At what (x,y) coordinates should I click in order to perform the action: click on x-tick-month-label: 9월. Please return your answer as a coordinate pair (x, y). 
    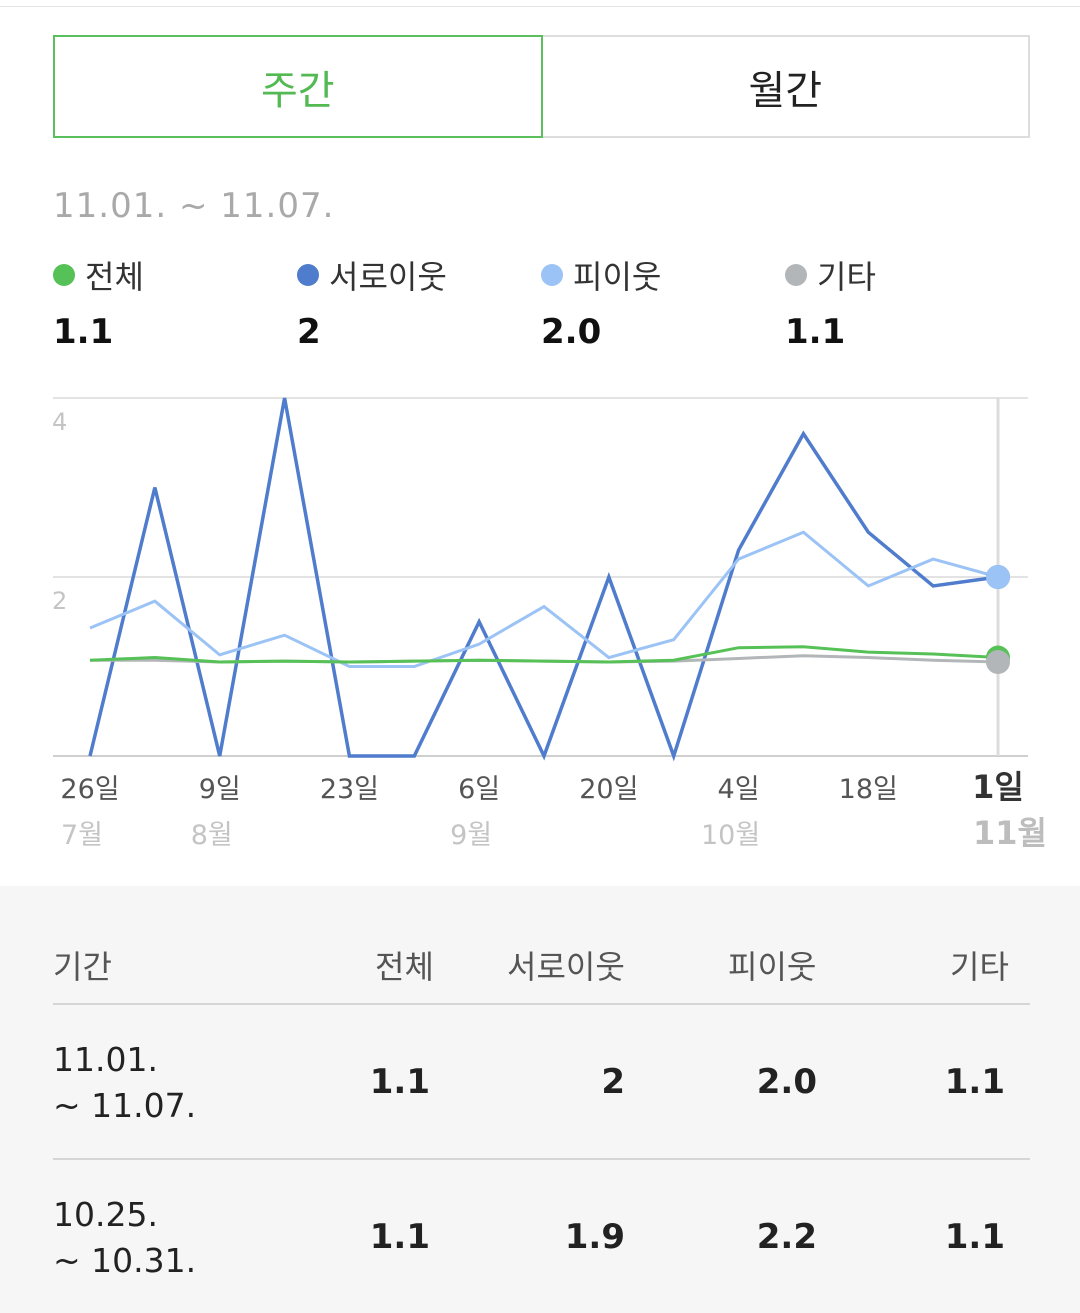
    Looking at the image, I should click on (471, 835).